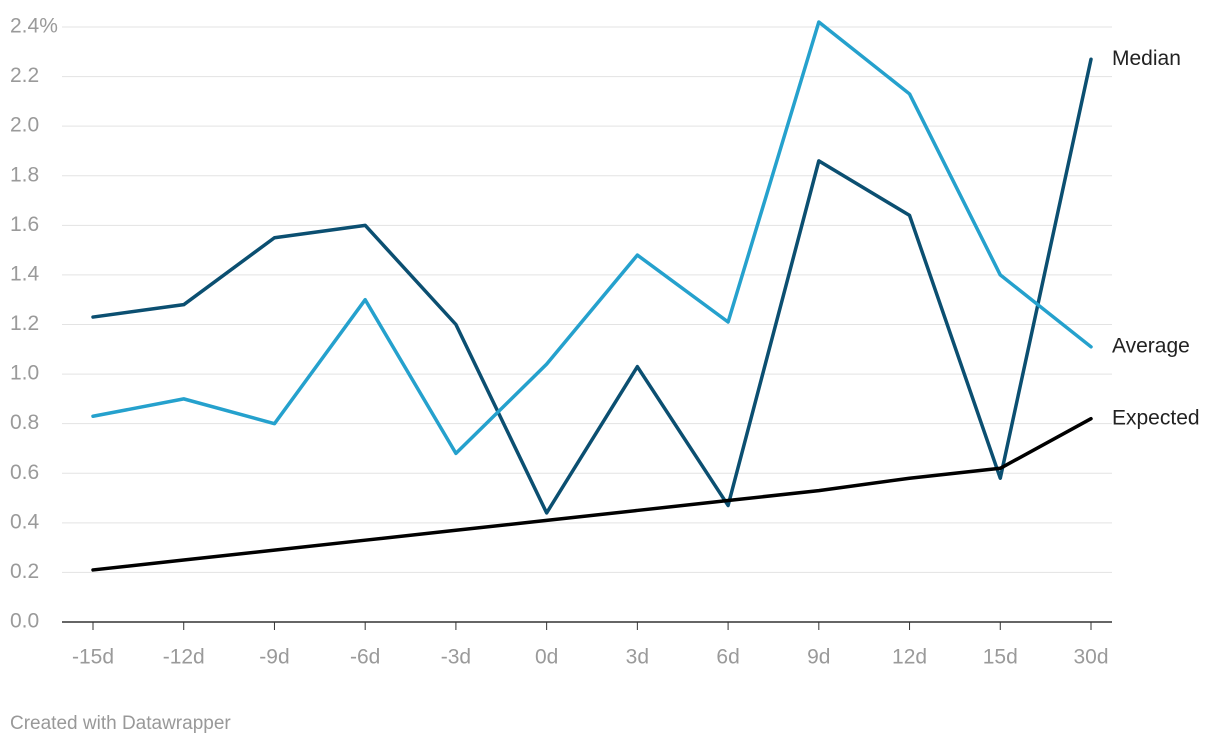 The image size is (1220, 748). Describe the element at coordinates (34, 26) in the screenshot. I see `y-tick-label: 2.4%` at that location.